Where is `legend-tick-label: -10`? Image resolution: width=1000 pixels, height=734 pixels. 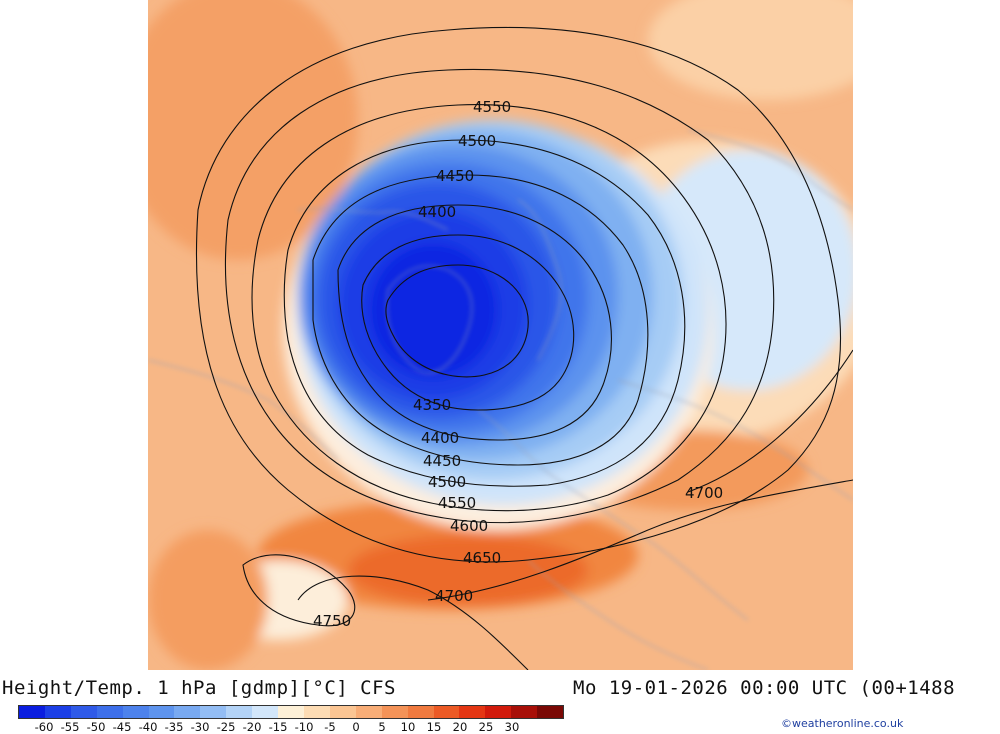 legend-tick-label: -10 is located at coordinates (304, 727).